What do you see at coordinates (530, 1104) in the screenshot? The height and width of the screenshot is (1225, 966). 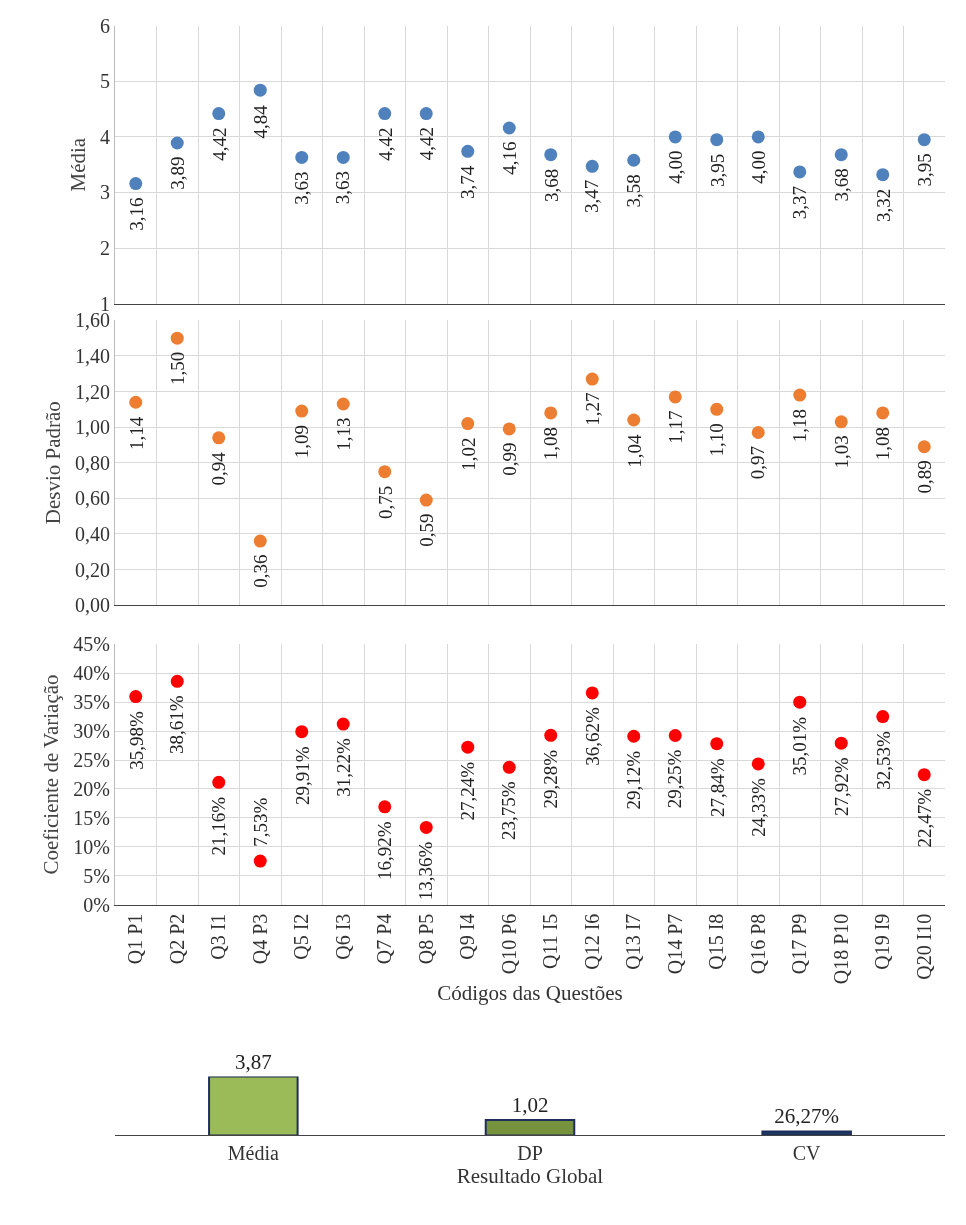 I see `data-label: 1,02` at bounding box center [530, 1104].